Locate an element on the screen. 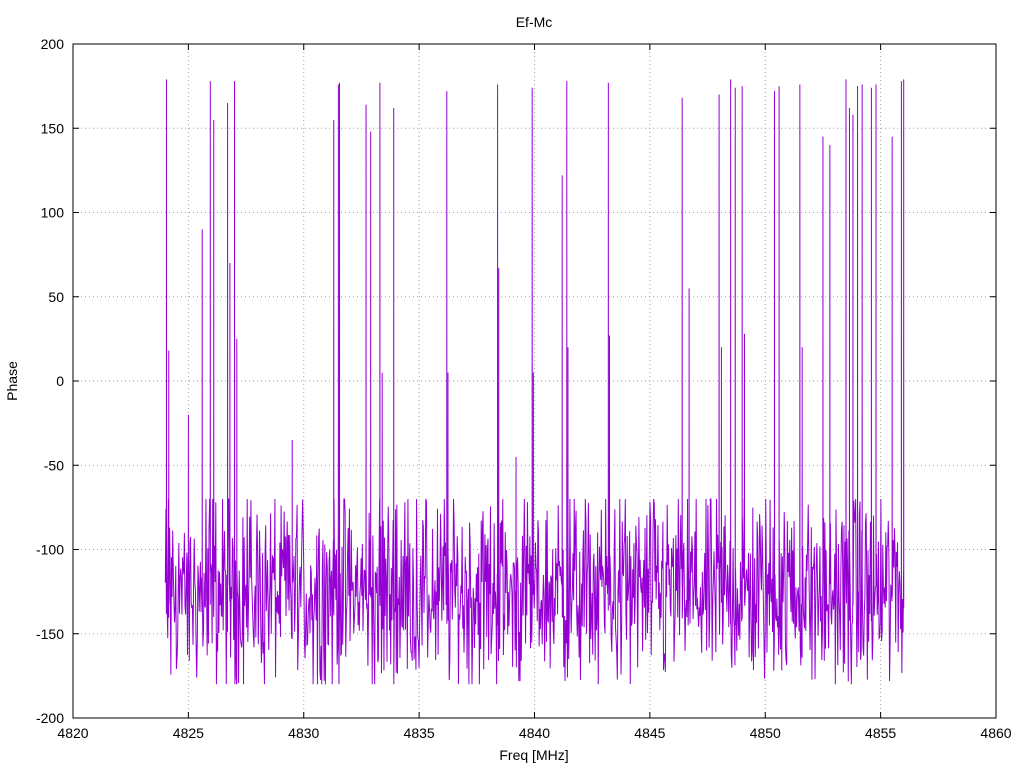 The width and height of the screenshot is (1024, 768). x-axis-title: Freq [MHz] is located at coordinates (533, 755).